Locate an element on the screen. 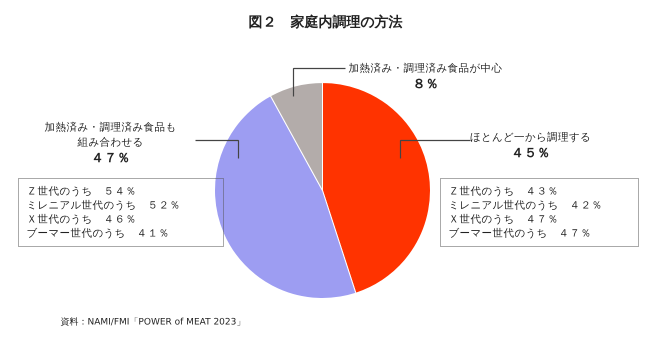 The height and width of the screenshot is (338, 650). slice-label: 加熱済み・調理済み食品も組み合わせる is located at coordinates (110, 134).